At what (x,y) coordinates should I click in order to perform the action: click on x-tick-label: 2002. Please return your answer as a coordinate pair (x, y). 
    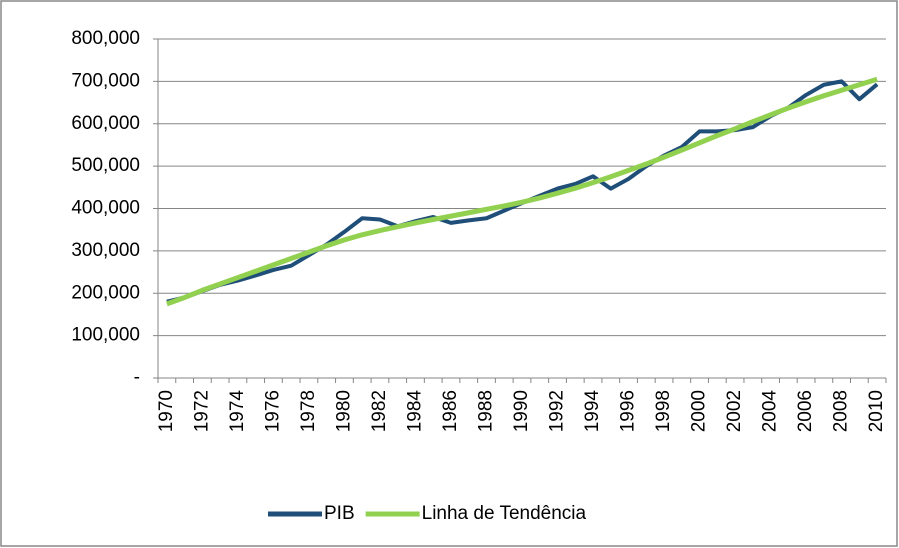
    Looking at the image, I should click on (734, 411).